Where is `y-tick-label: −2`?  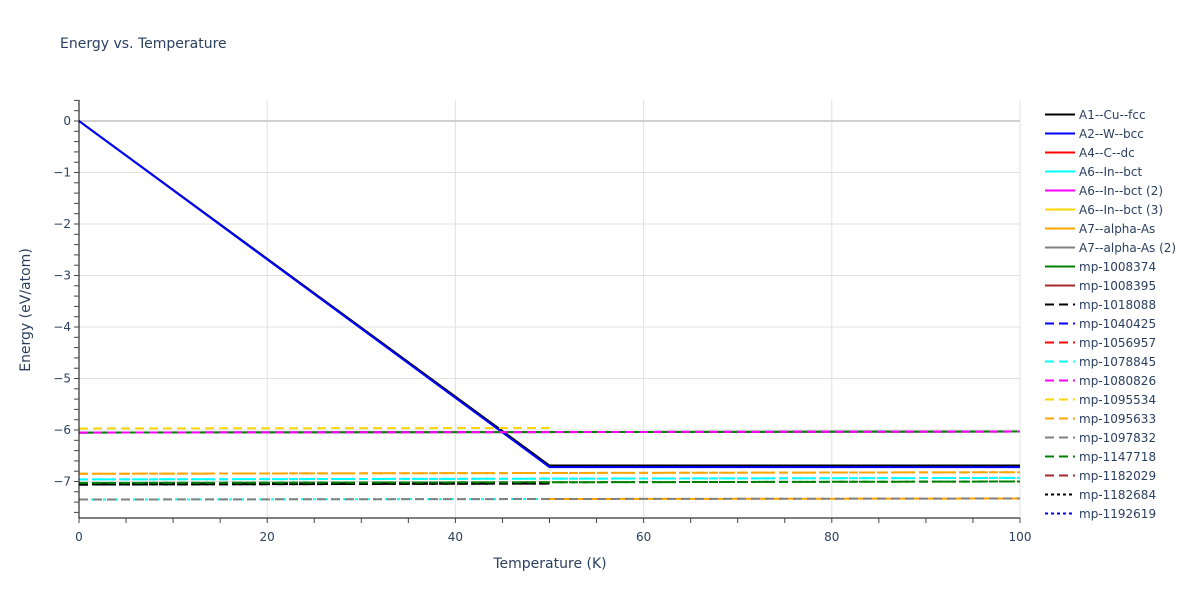 y-tick-label: −2 is located at coordinates (62, 224).